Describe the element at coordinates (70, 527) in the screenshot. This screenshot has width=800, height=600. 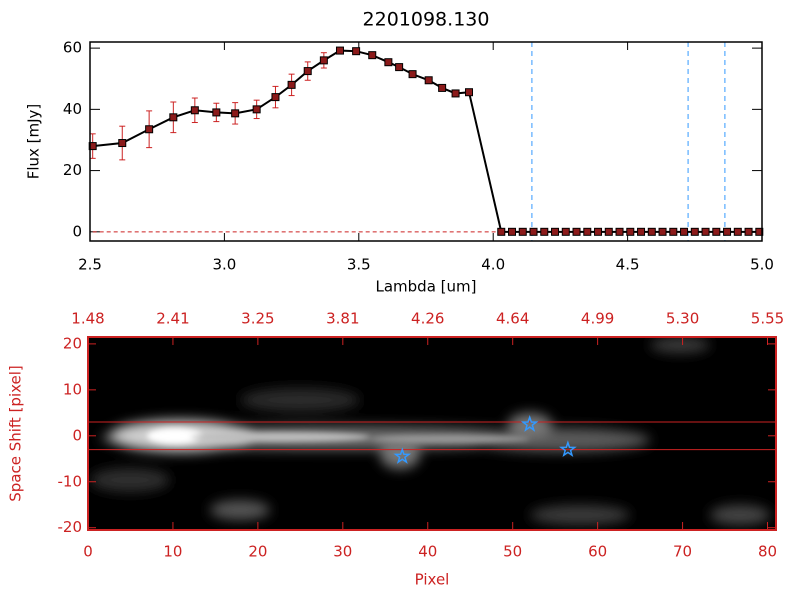
I see `y-tick-label: -20` at that location.